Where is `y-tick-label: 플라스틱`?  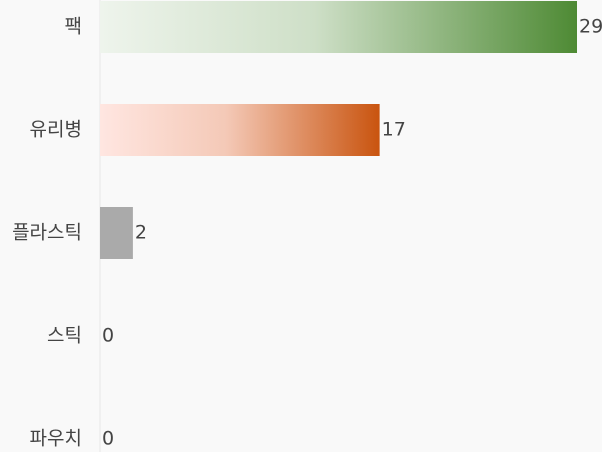
y-tick-label: 플라스틱 is located at coordinates (47, 233).